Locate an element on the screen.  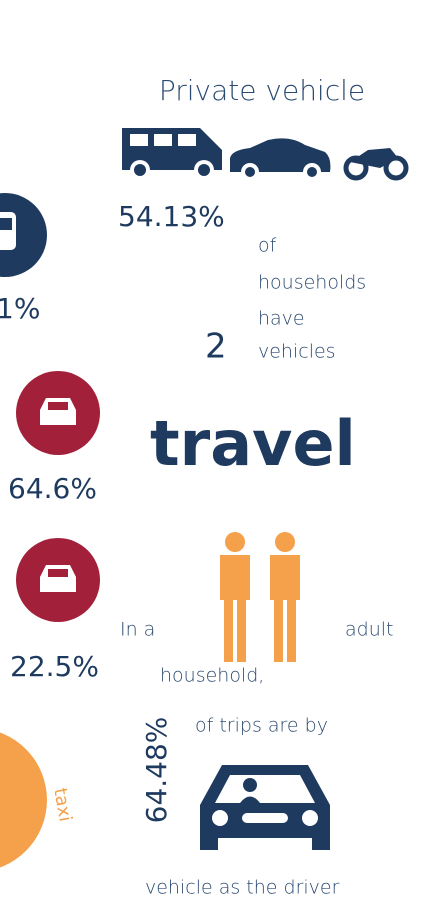
footer-text: vehicle as the driver is located at coordinates (242, 888).